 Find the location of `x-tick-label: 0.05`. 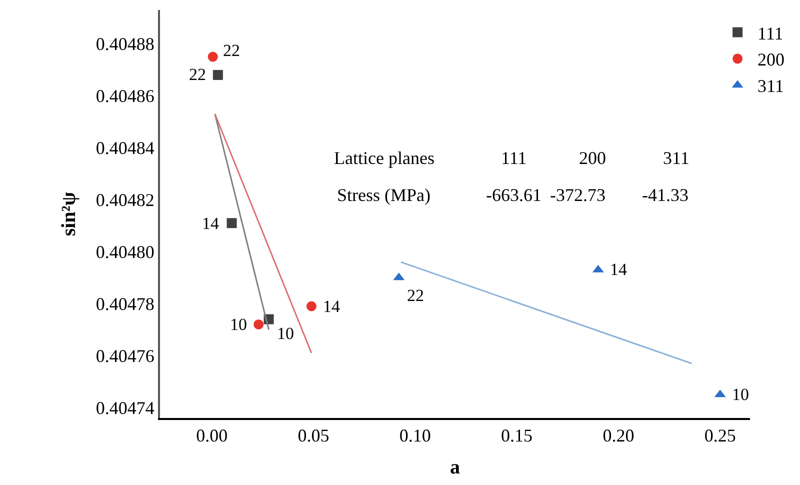

x-tick-label: 0.05 is located at coordinates (314, 436).